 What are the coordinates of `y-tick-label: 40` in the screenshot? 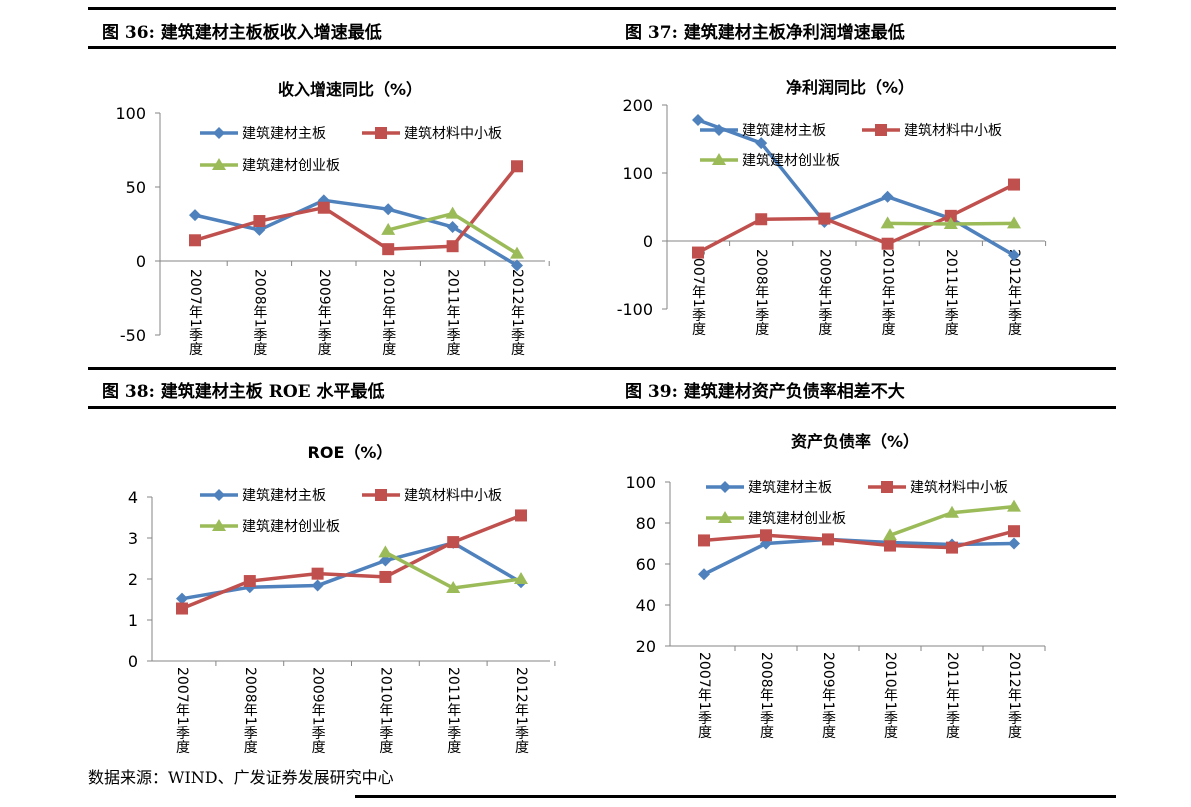 It's located at (646, 605).